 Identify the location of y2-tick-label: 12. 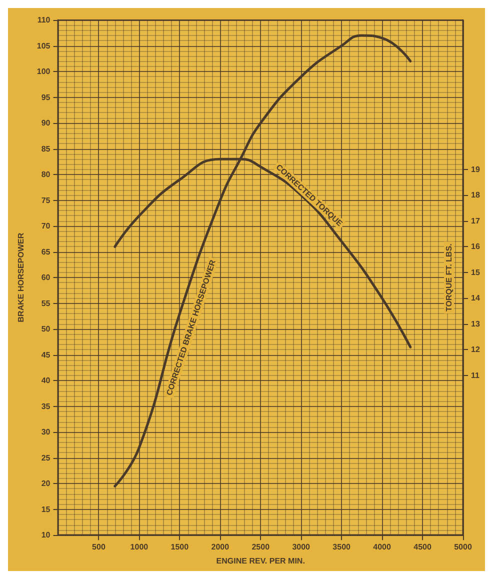
(475, 349).